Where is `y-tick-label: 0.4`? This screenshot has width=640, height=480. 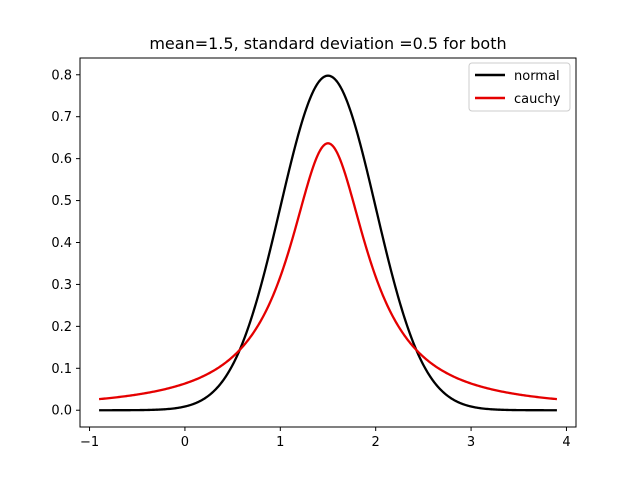
y-tick-label: 0.4 is located at coordinates (61, 243).